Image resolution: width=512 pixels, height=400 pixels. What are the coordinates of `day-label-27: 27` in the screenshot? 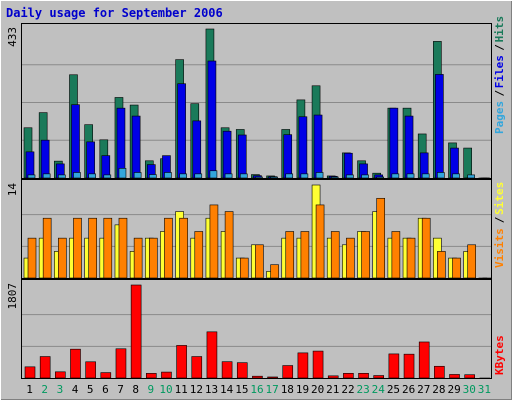 It's located at (423, 389).